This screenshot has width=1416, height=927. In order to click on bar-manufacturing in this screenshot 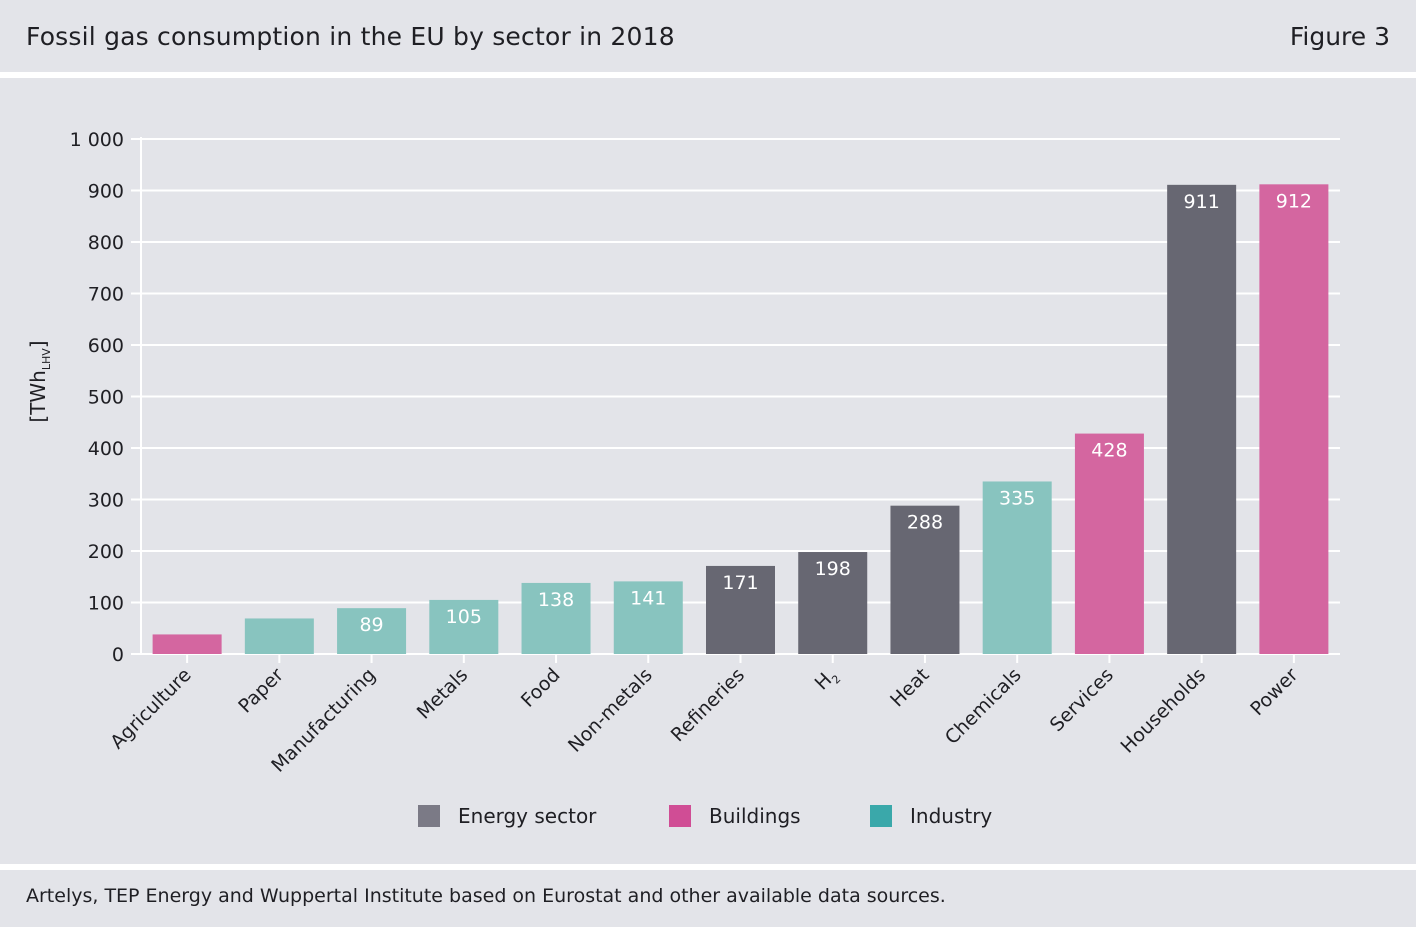, I will do `click(372, 631)`.